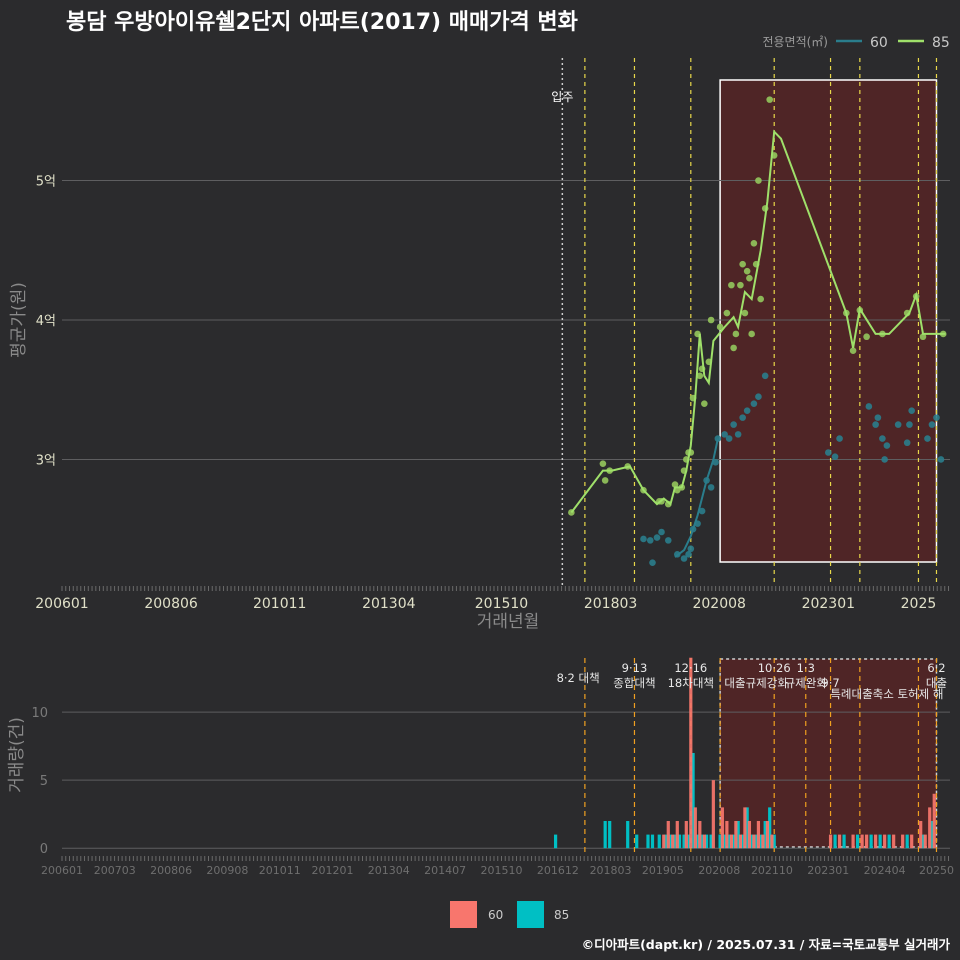  I want to click on x-tick-label: 202008, so click(718, 604).